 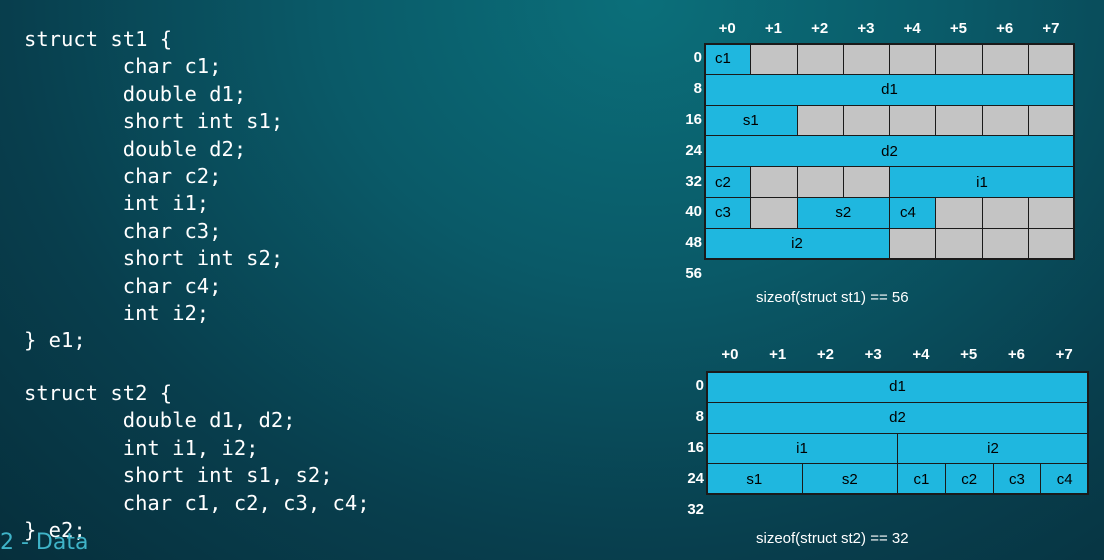 I want to click on field-label: i2, so click(x=993, y=448).